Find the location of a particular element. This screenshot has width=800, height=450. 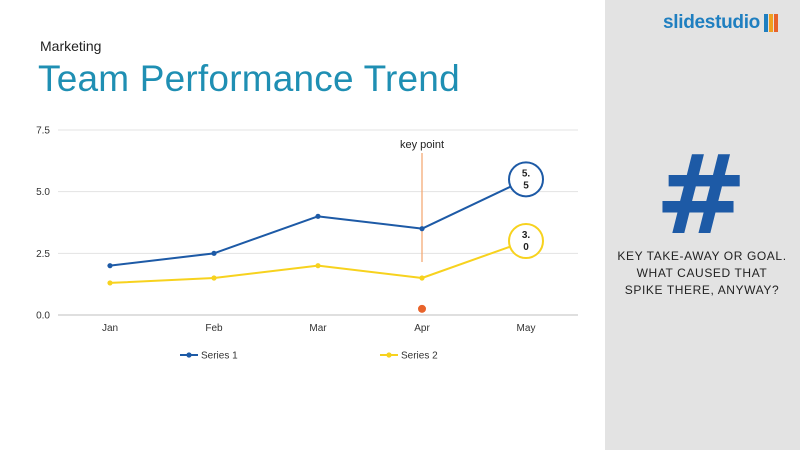

x-tick-label: Feb is located at coordinates (214, 328).